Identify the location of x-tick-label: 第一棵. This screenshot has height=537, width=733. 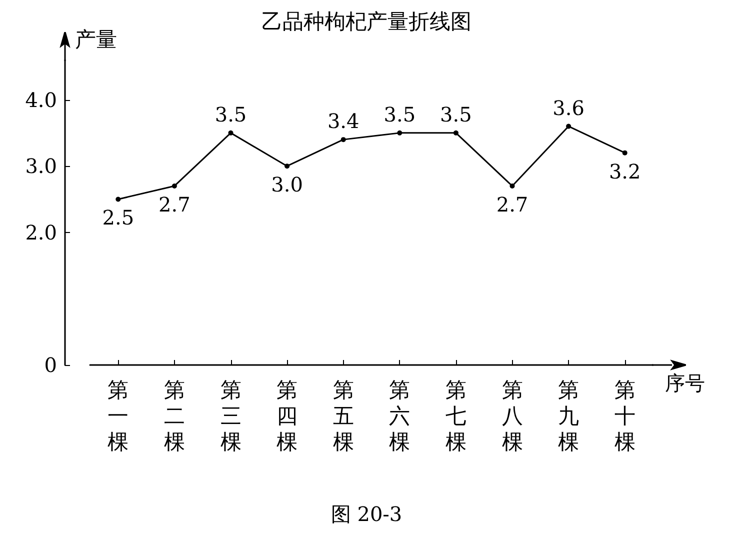
(118, 416).